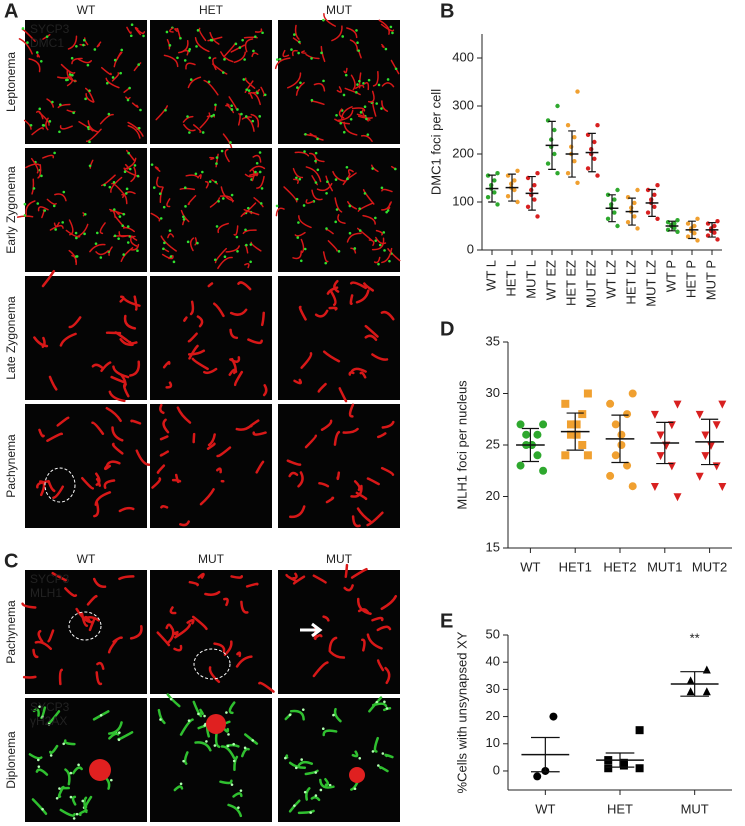 The height and width of the screenshot is (826, 745). I want to click on stain-label: SYCP3, so click(50, 579).